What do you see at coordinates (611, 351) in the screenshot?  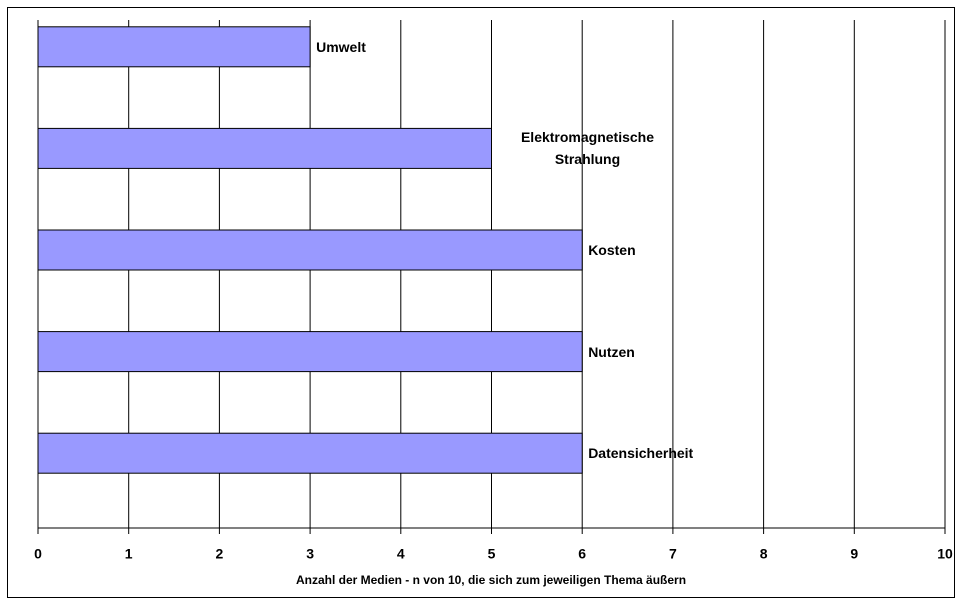 I see `bar-label: Nutzen` at bounding box center [611, 351].